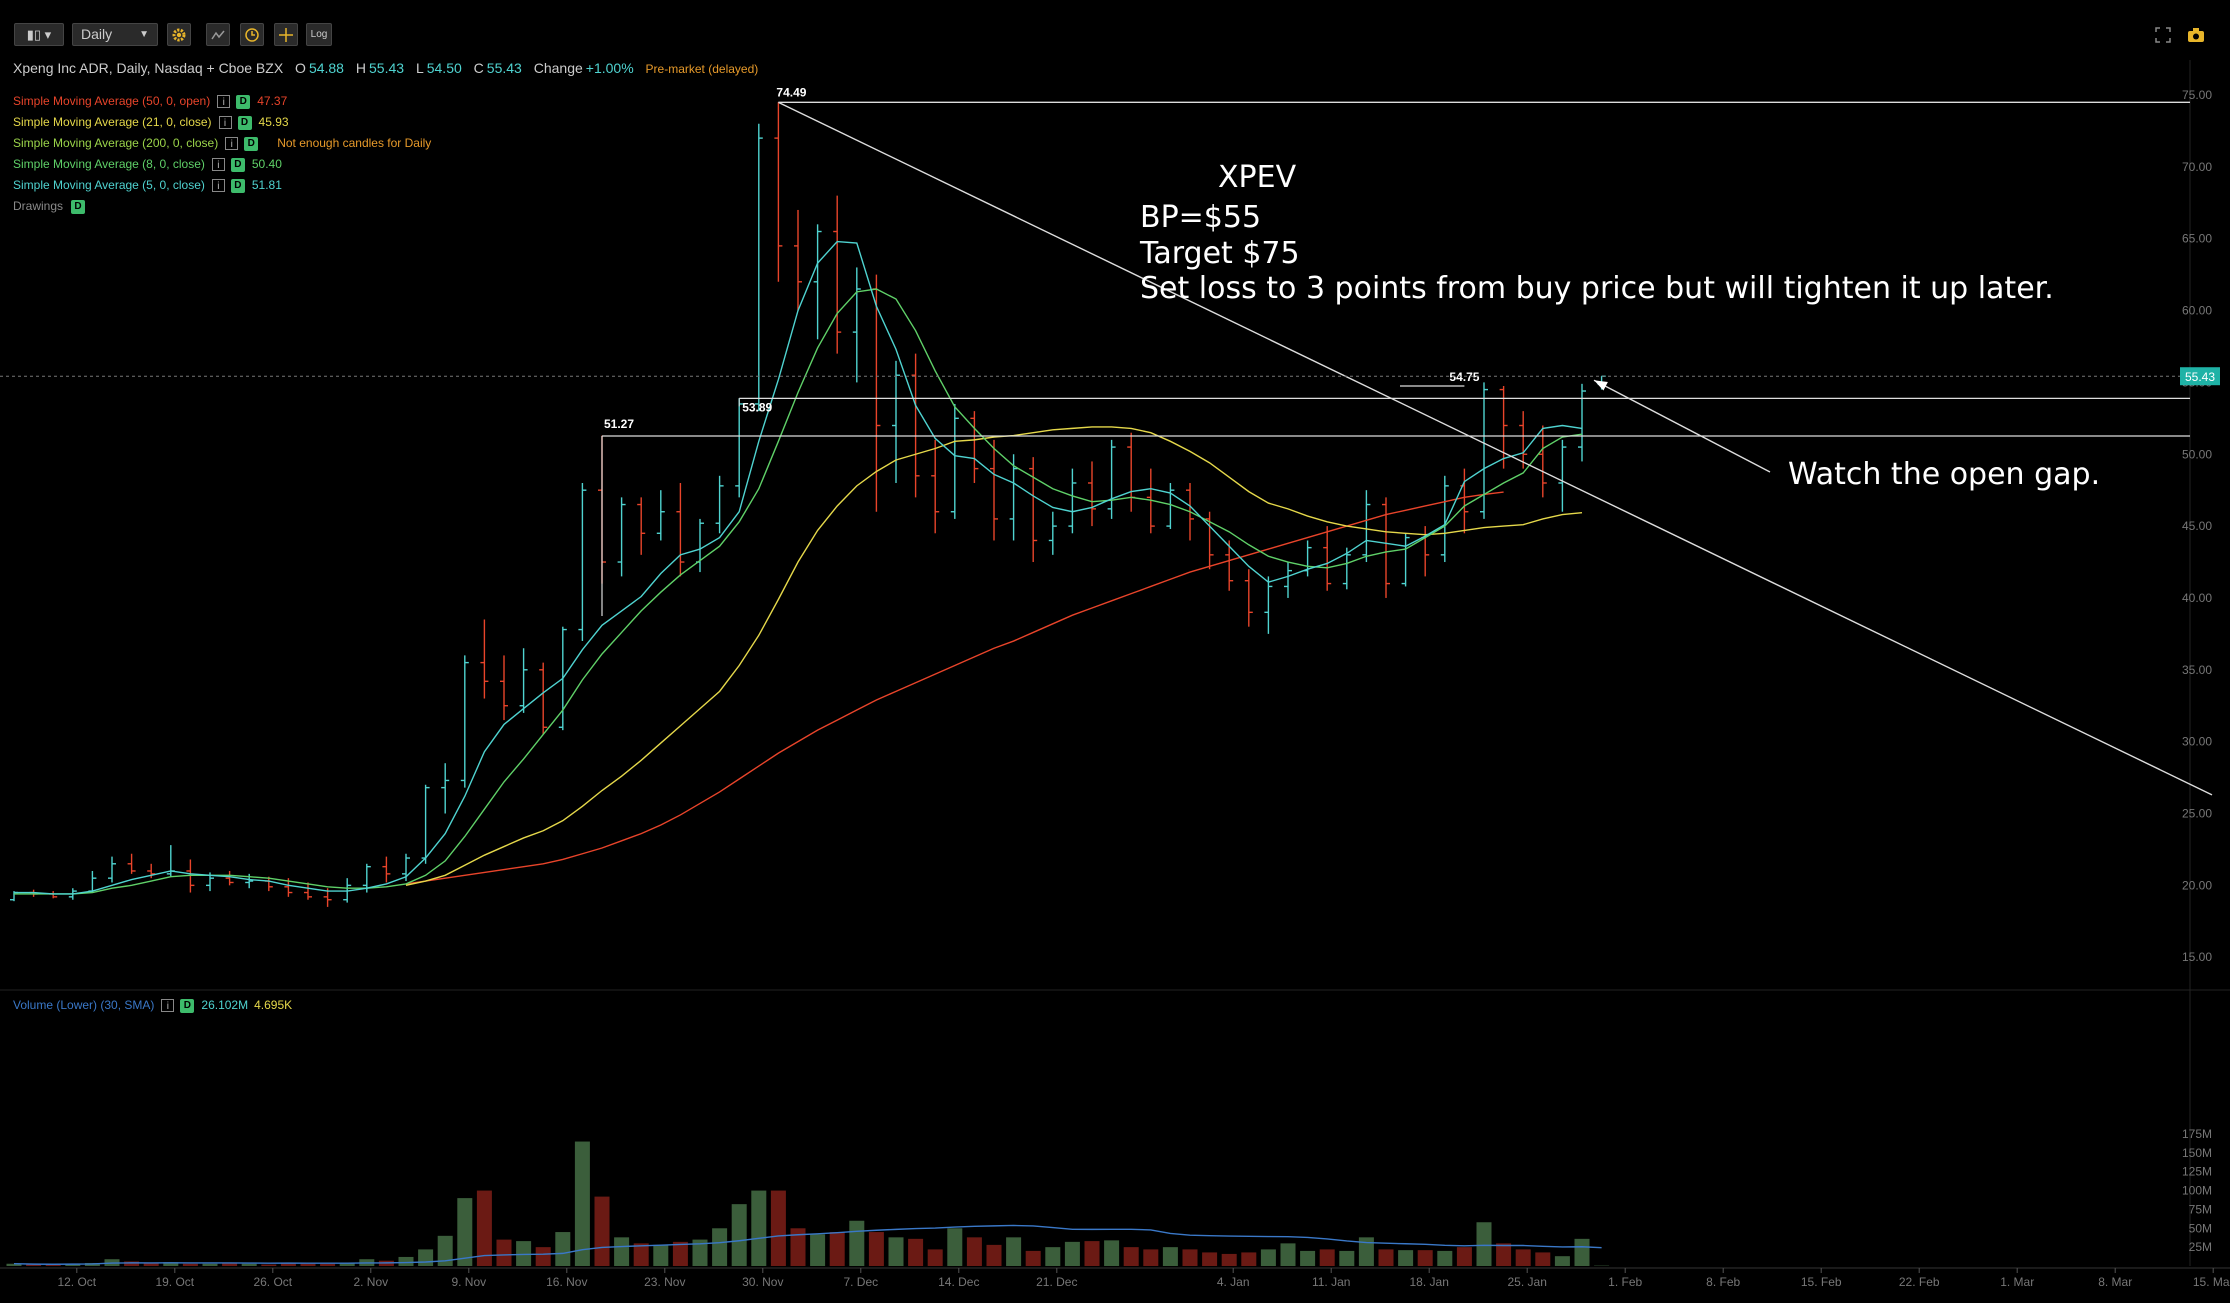  What do you see at coordinates (1331, 1282) in the screenshot?
I see `time-tick-label: 11. Jan` at bounding box center [1331, 1282].